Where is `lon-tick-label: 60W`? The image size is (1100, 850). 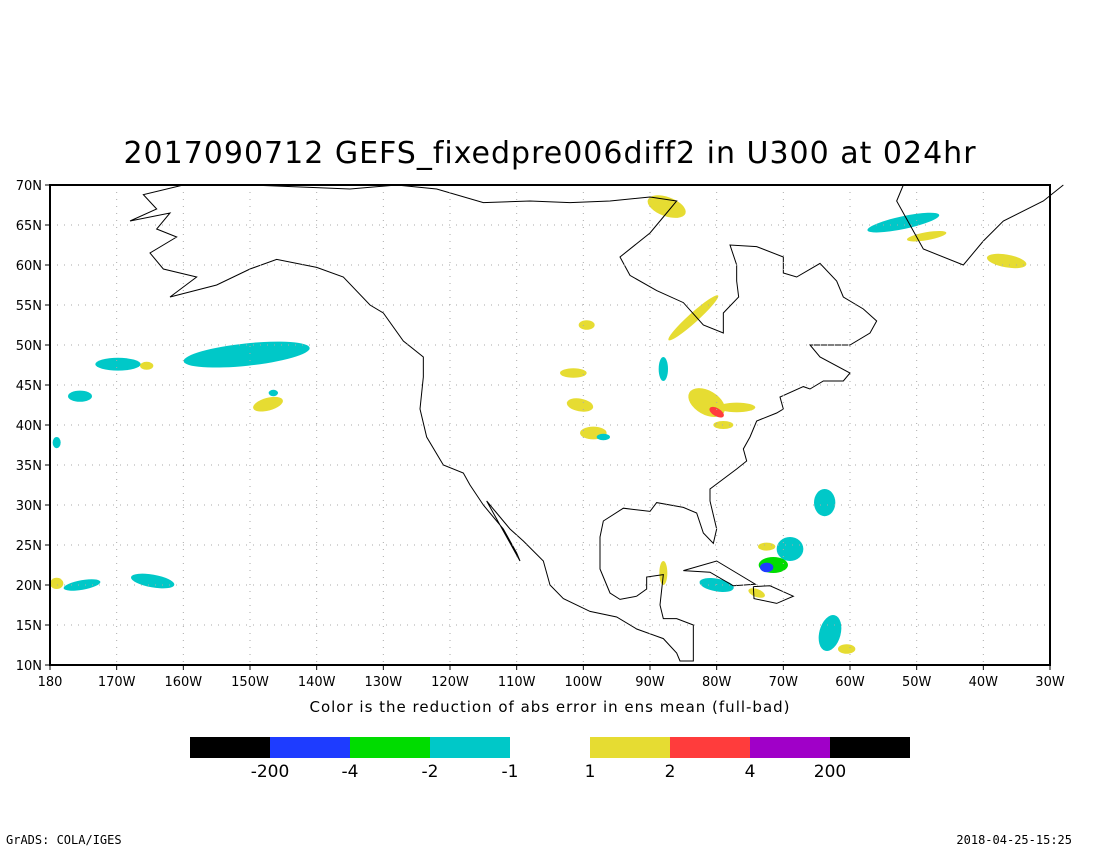
lon-tick-label: 60W is located at coordinates (850, 682).